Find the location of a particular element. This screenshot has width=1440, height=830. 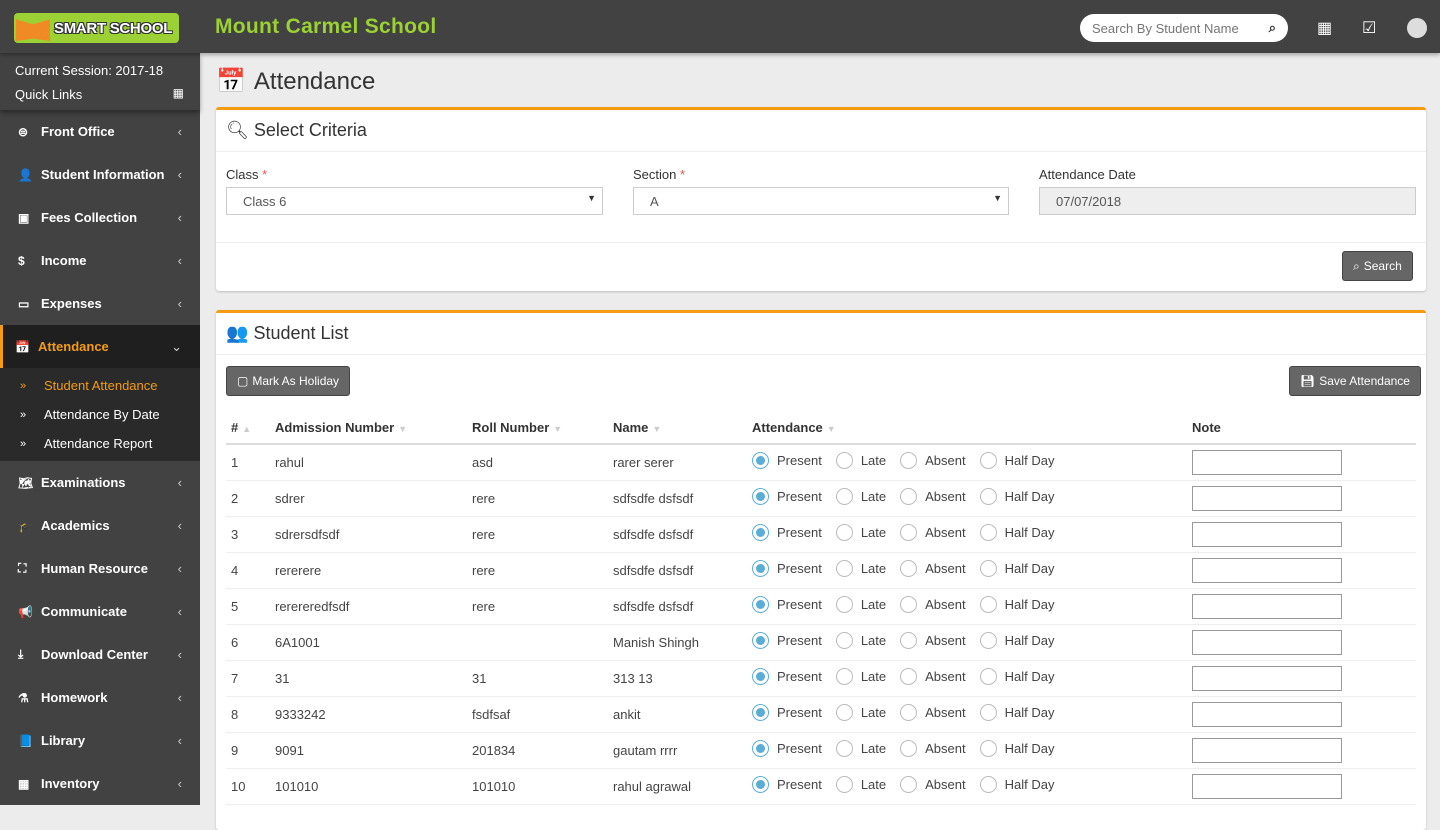

calendar-icon: ▦ is located at coordinates (1325, 28).